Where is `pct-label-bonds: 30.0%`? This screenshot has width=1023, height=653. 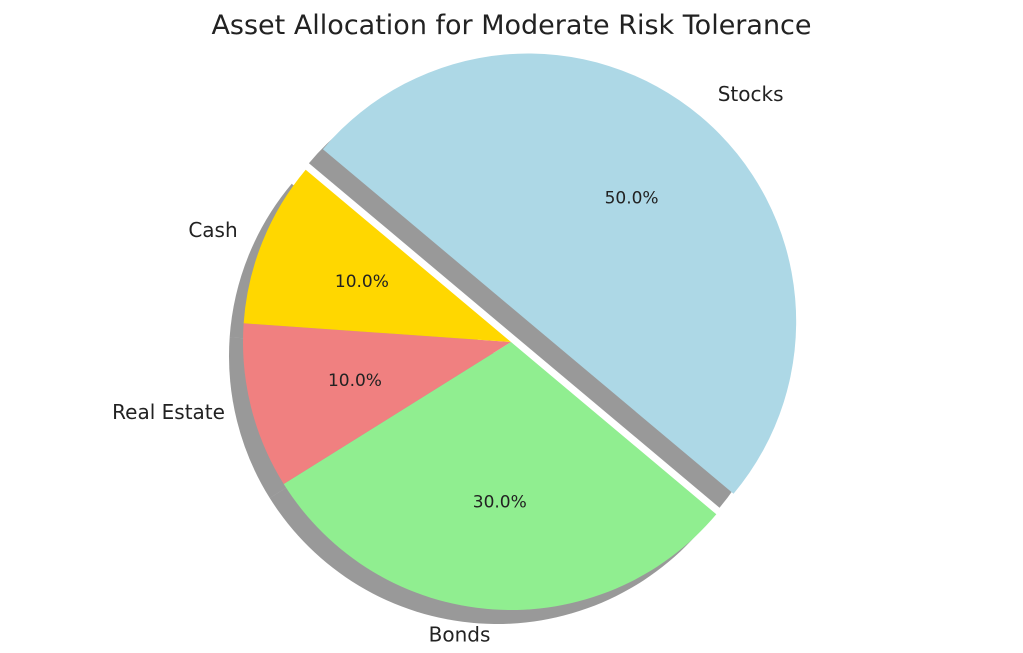
pct-label-bonds: 30.0% is located at coordinates (500, 502).